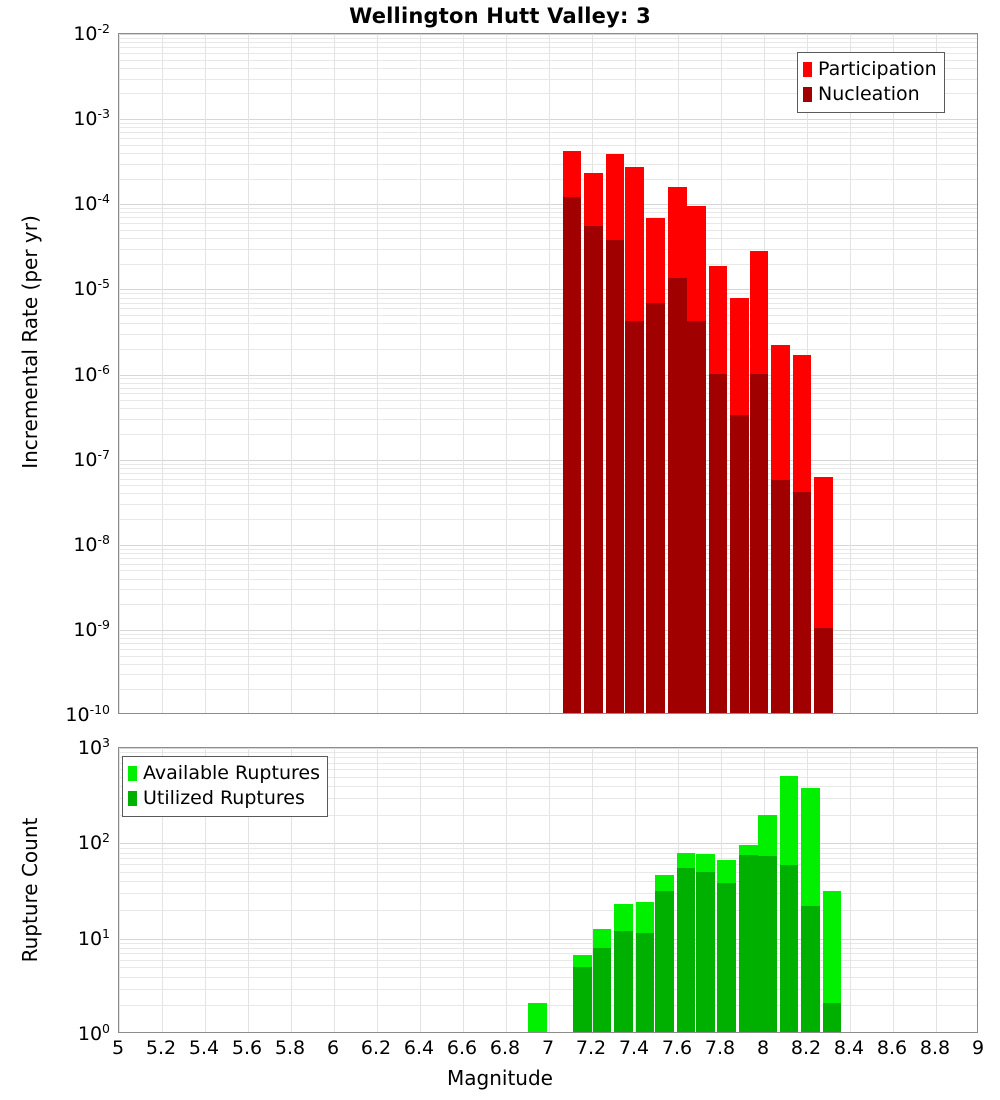 The width and height of the screenshot is (1000, 1100). Describe the element at coordinates (877, 69) in the screenshot. I see `legend-label: Participation` at that location.